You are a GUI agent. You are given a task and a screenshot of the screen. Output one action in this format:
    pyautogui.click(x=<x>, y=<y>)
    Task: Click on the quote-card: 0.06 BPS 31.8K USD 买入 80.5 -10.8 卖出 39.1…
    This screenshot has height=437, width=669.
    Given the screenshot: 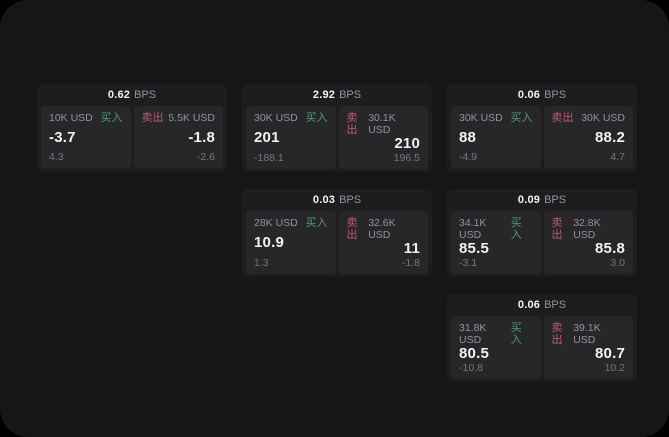 What is the action you would take?
    pyautogui.click(x=542, y=338)
    